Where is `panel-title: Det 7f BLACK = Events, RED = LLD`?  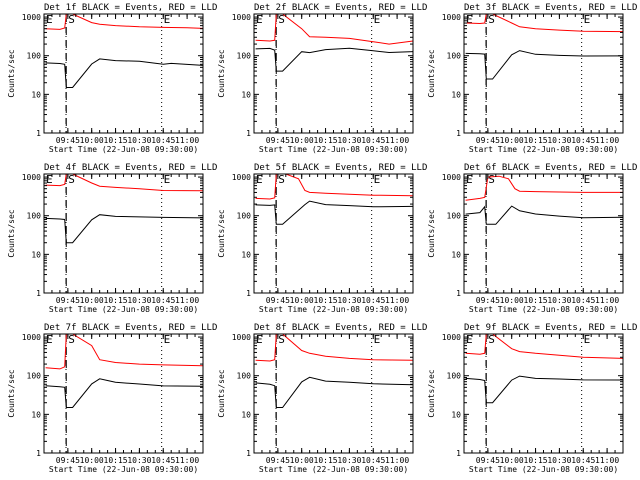 panel-title: Det 7f BLACK = Events, RED = LLD is located at coordinates (130, 328).